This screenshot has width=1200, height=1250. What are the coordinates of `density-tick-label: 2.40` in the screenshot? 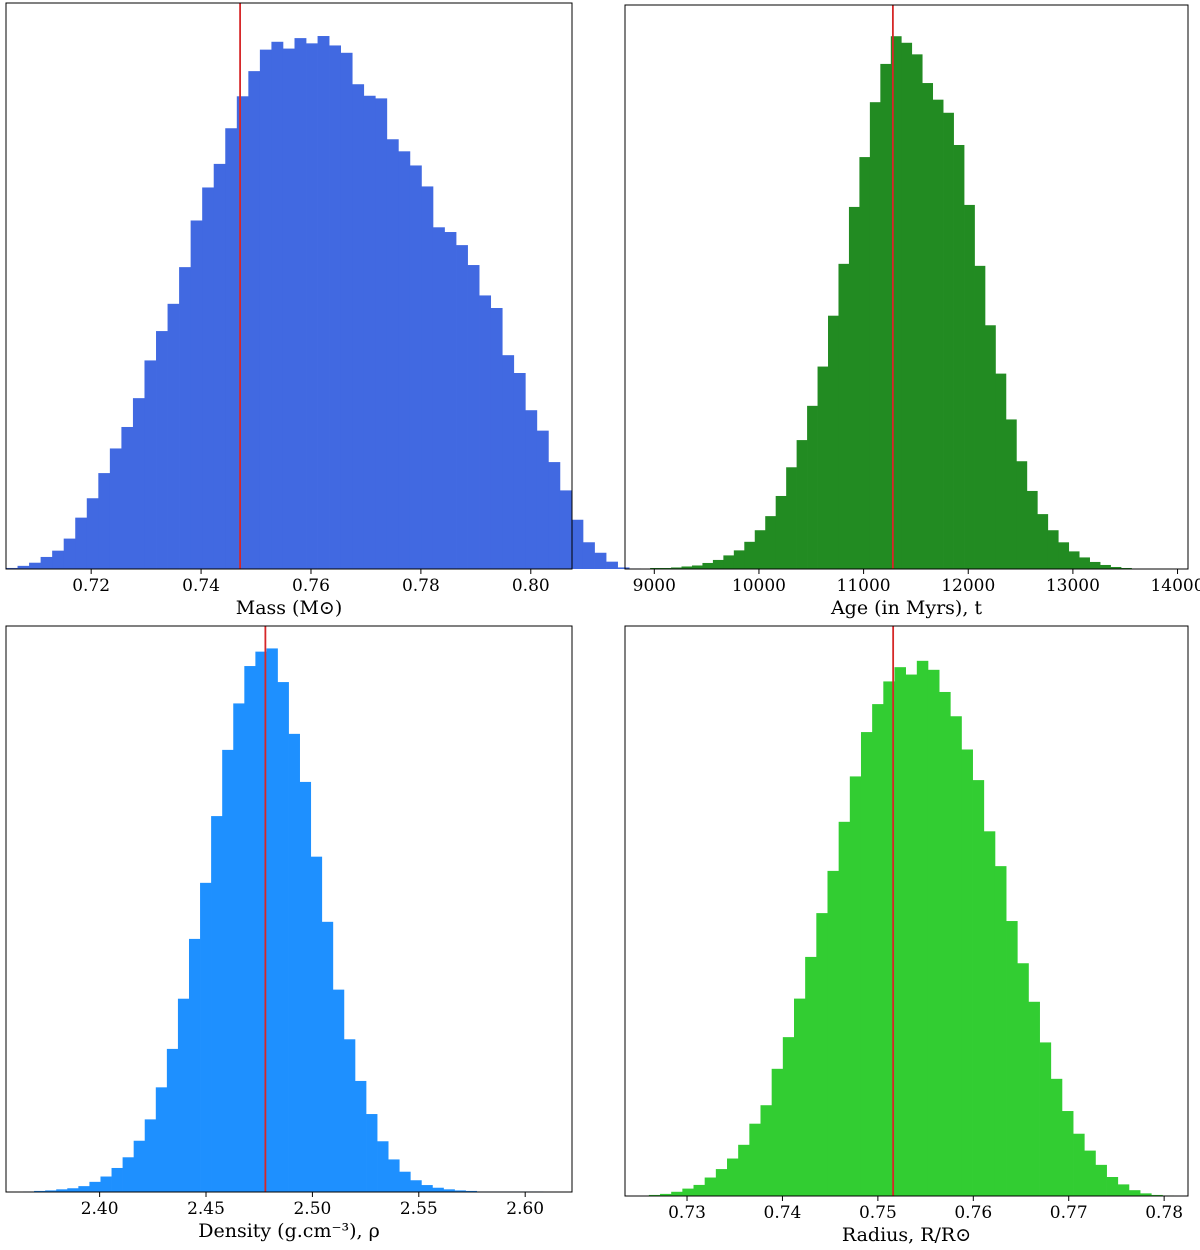 It's located at (100, 1209).